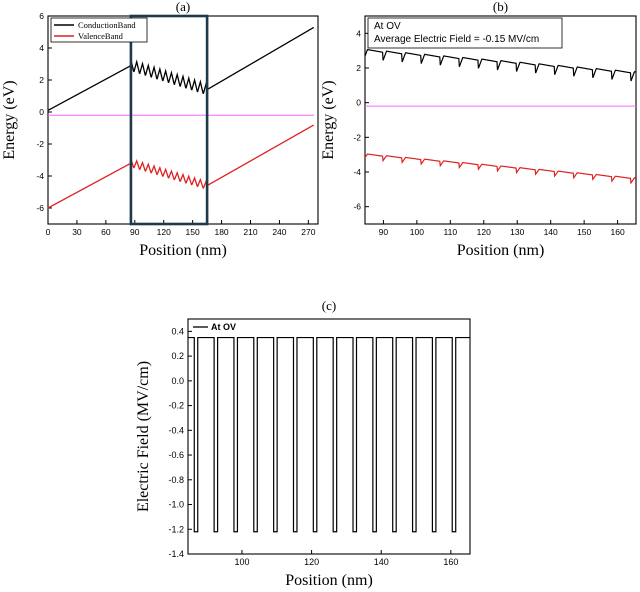  Describe the element at coordinates (500, 7) in the screenshot. I see `panel-label: (b)` at that location.